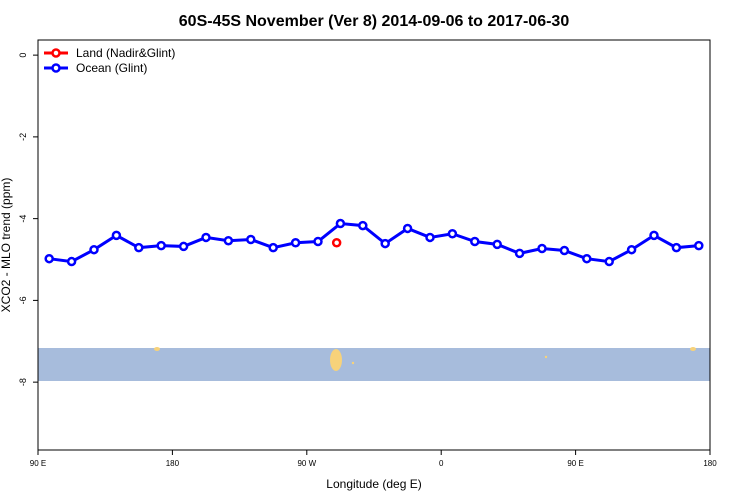 The height and width of the screenshot is (500, 750). What do you see at coordinates (23, 219) in the screenshot?
I see `y-tick-label: -4` at bounding box center [23, 219].